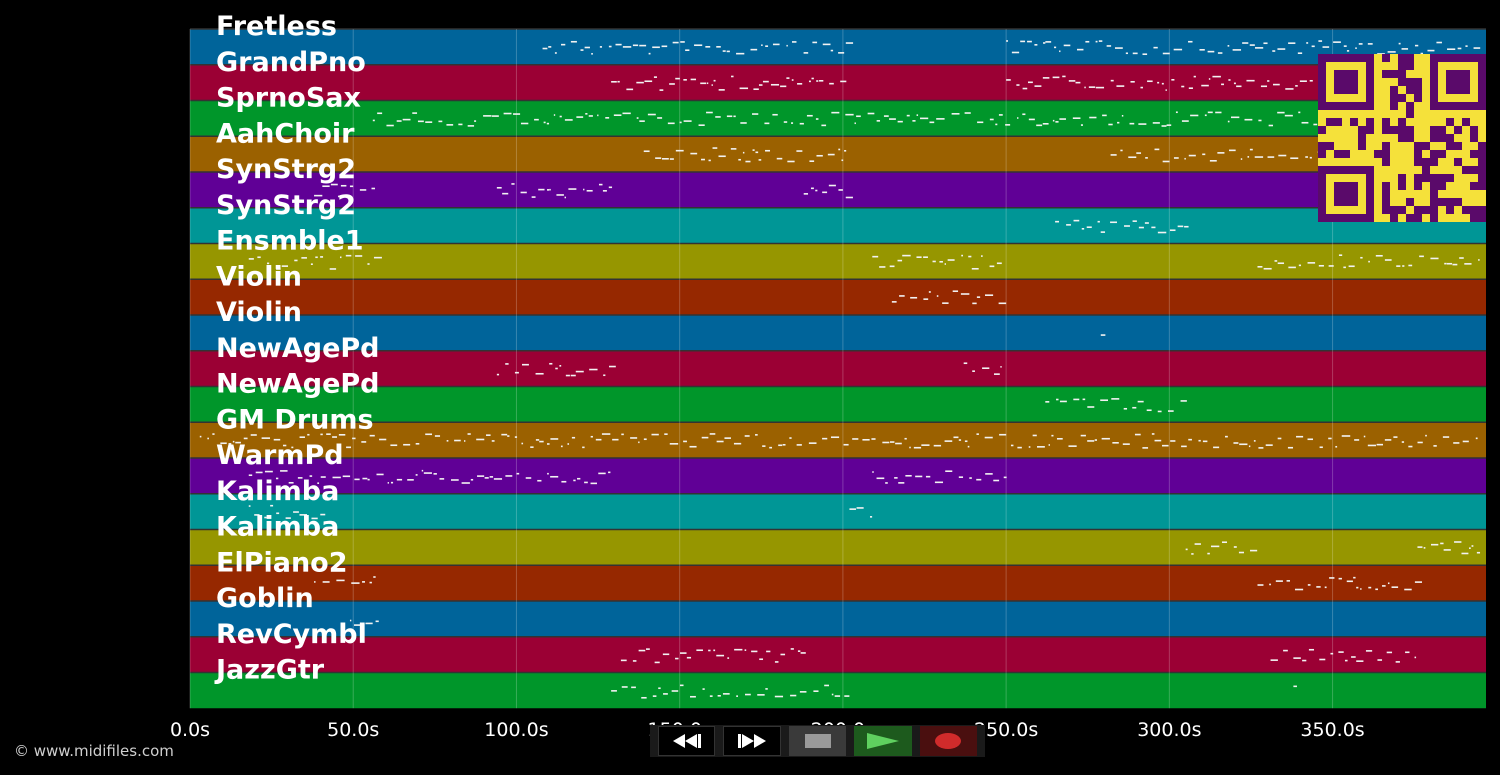 This screenshot has width=1500, height=775. Describe the element at coordinates (687, 741) in the screenshot. I see `rewind-button` at that location.